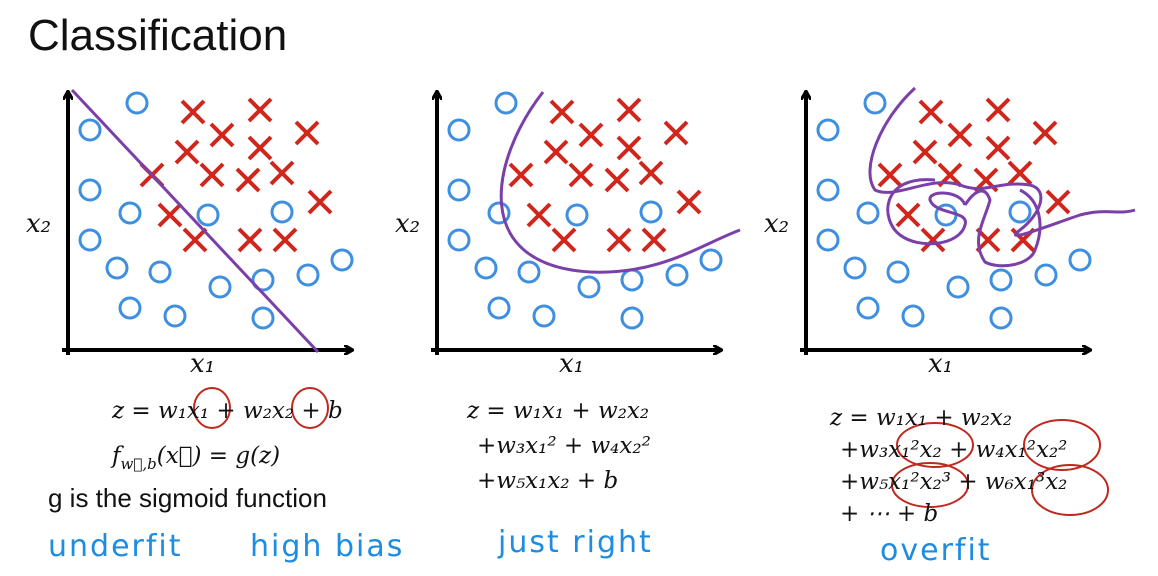  I want to click on f-base: f, so click(117, 456).